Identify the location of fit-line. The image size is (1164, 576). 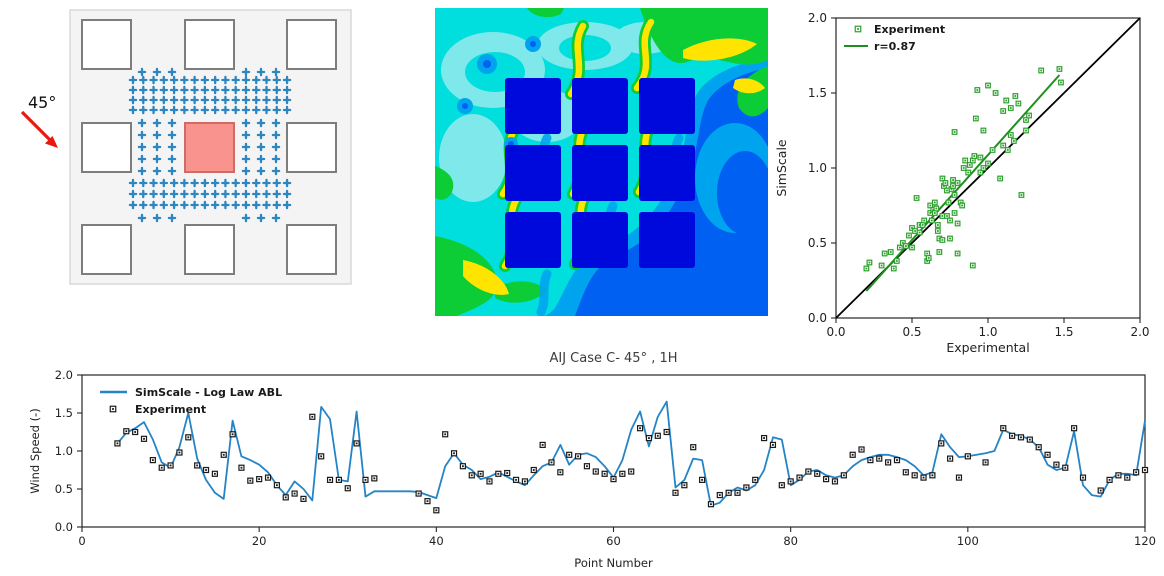
(963, 183).